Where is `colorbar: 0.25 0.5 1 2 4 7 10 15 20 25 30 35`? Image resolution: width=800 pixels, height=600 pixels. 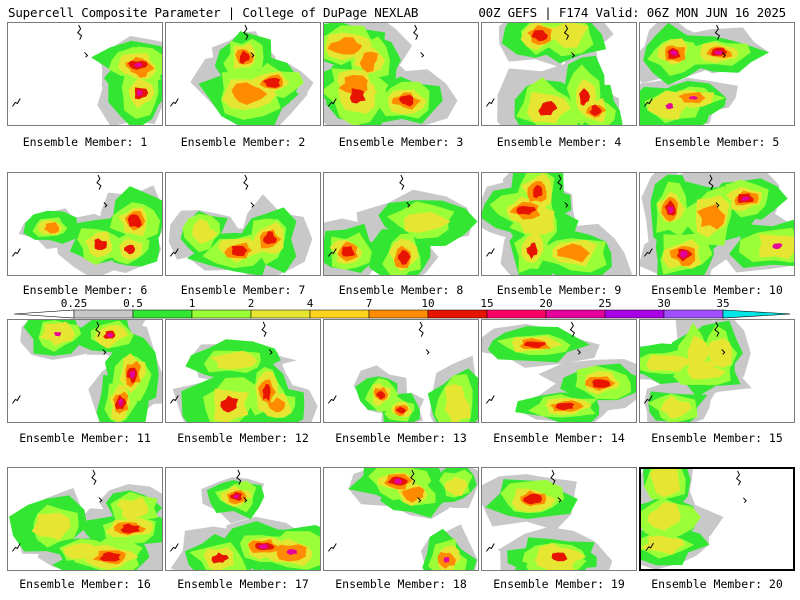
colorbar: 0.25 0.5 1 2 4 7 10 15 20 25 30 35 is located at coordinates (402, 308).